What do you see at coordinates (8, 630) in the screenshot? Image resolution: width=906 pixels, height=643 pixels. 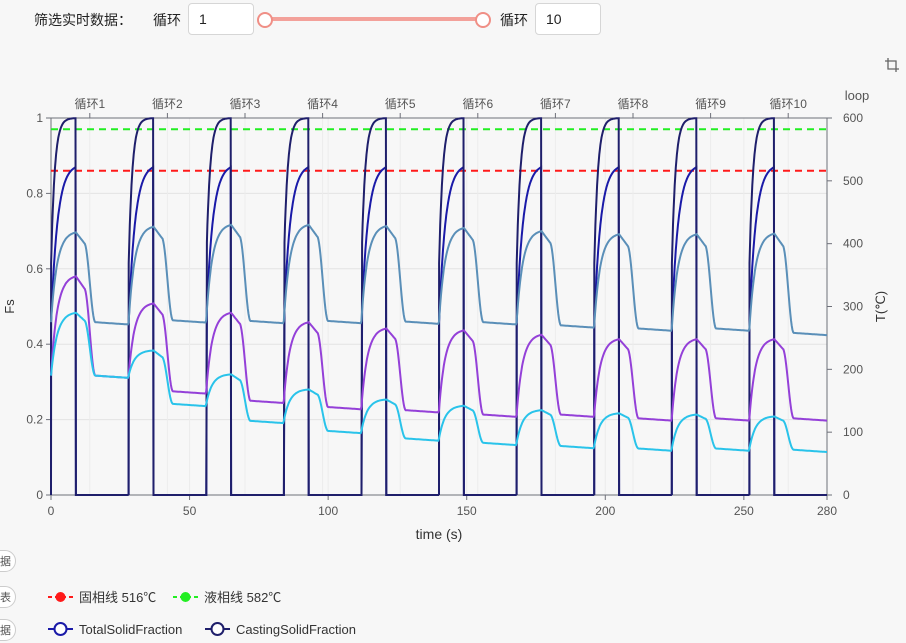 I see `side-tab-3: 据` at bounding box center [8, 630].